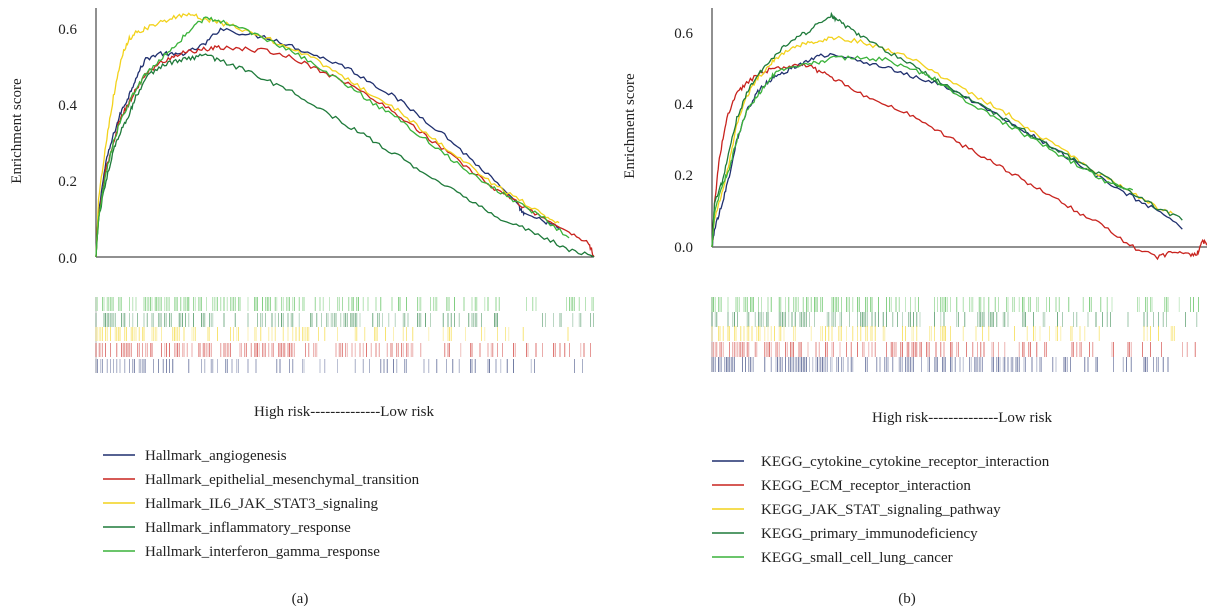 Image resolution: width=1207 pixels, height=615 pixels. What do you see at coordinates (857, 558) in the screenshot?
I see `legend-label-kegg-small-cell-lung-cancer: KEGG_small_cell_lung_cancer` at bounding box center [857, 558].